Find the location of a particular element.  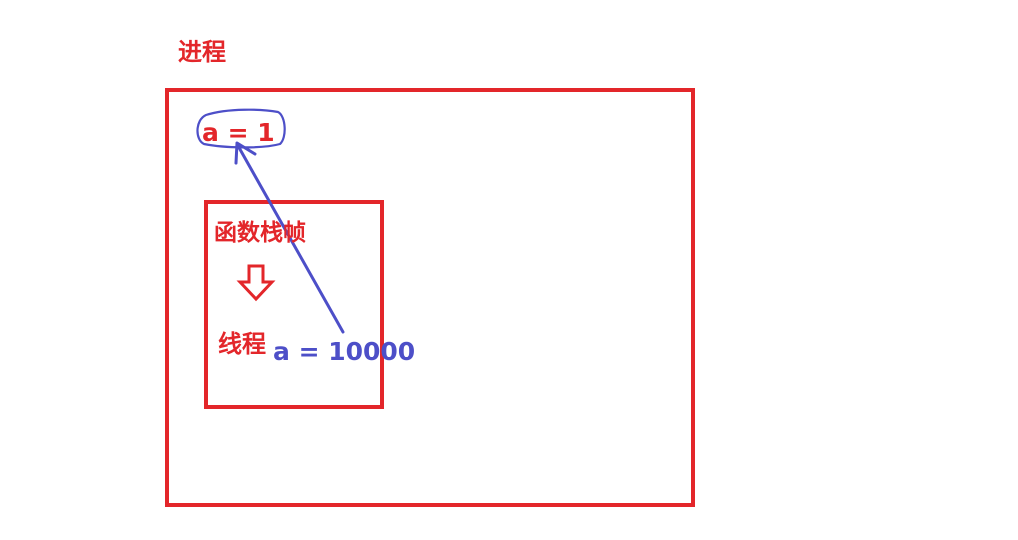

stack-frame-label: 函数栈帧 is located at coordinates (260, 233).